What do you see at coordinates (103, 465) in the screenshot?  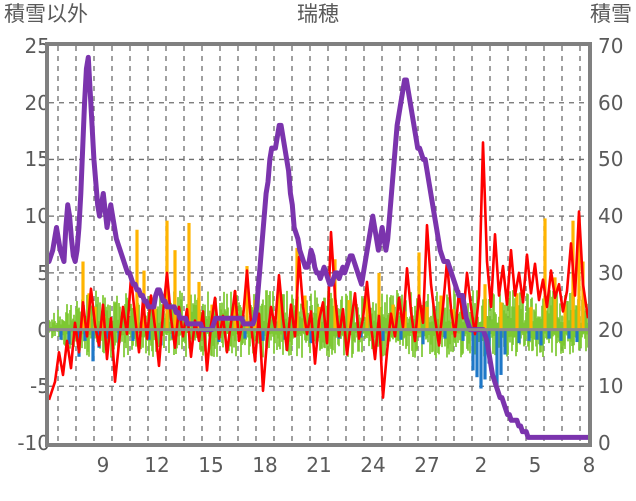 I see `x-tick: 9` at bounding box center [103, 465].